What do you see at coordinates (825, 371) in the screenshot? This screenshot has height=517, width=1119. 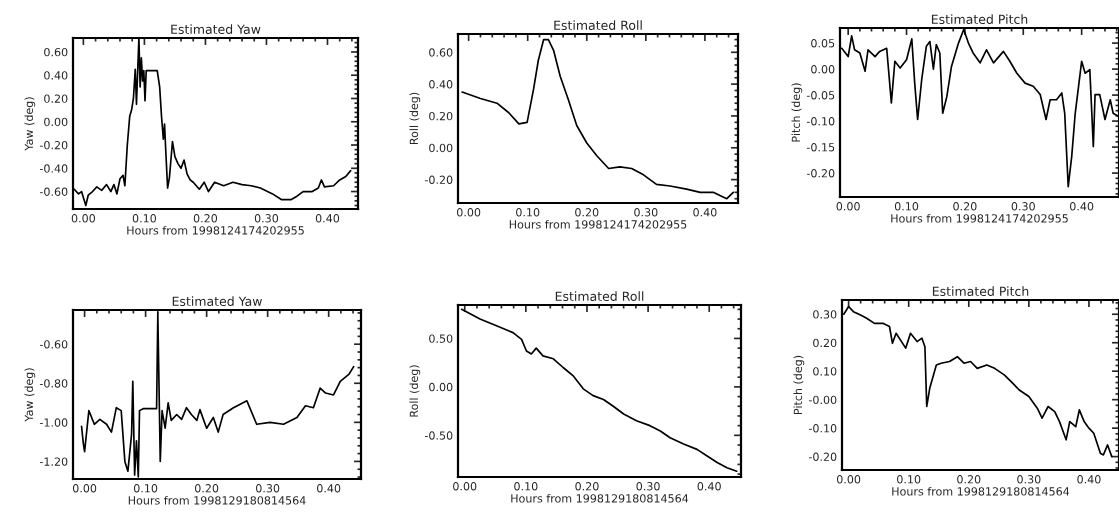 I see `y-tick-label: 0.10` at bounding box center [825, 371].